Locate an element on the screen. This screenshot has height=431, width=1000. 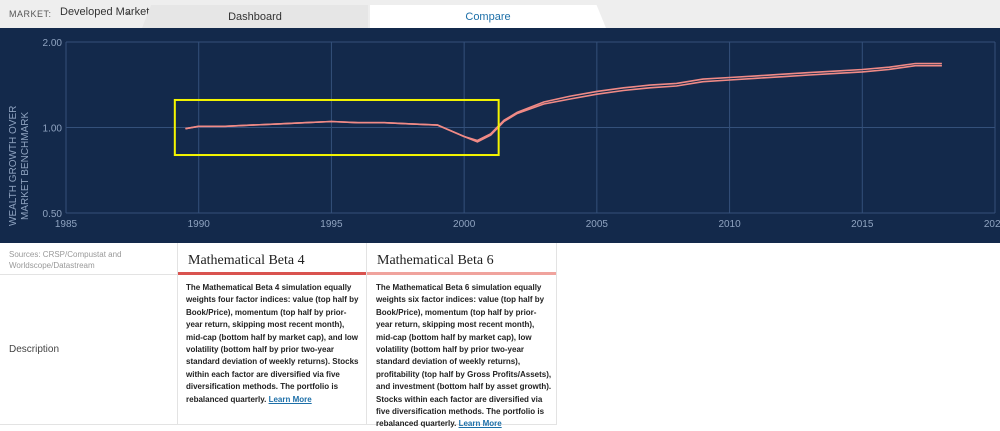
x-tick-label: 2000 is located at coordinates (464, 224).